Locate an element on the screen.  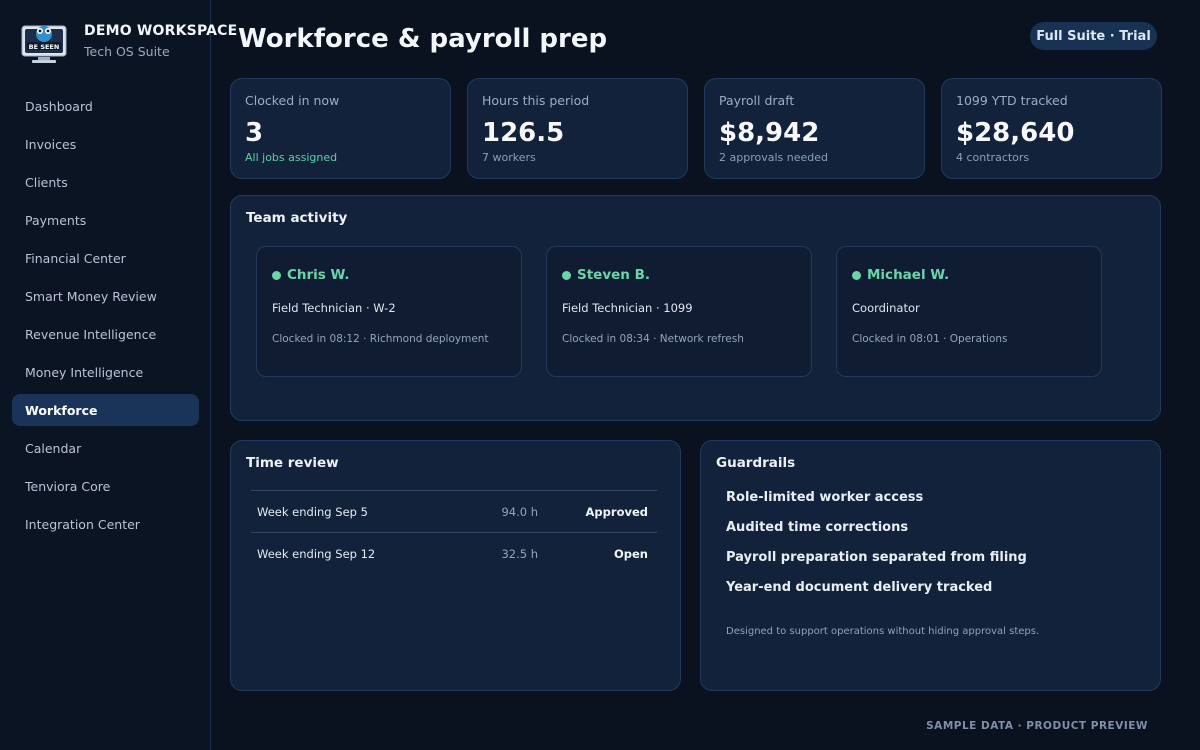
sidebar-item-integration-center: Integration Center is located at coordinates (105, 524).